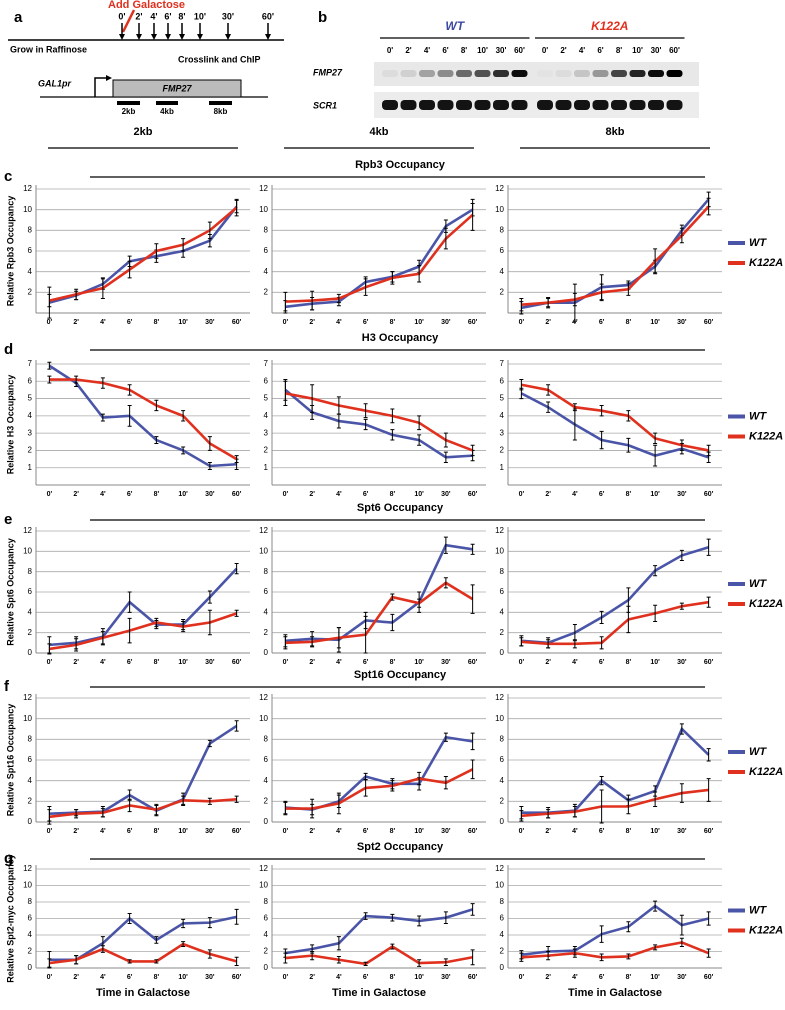 The width and height of the screenshot is (785, 1010). What do you see at coordinates (502, 467) in the screenshot?
I see `y-tick-label: 1` at bounding box center [502, 467].